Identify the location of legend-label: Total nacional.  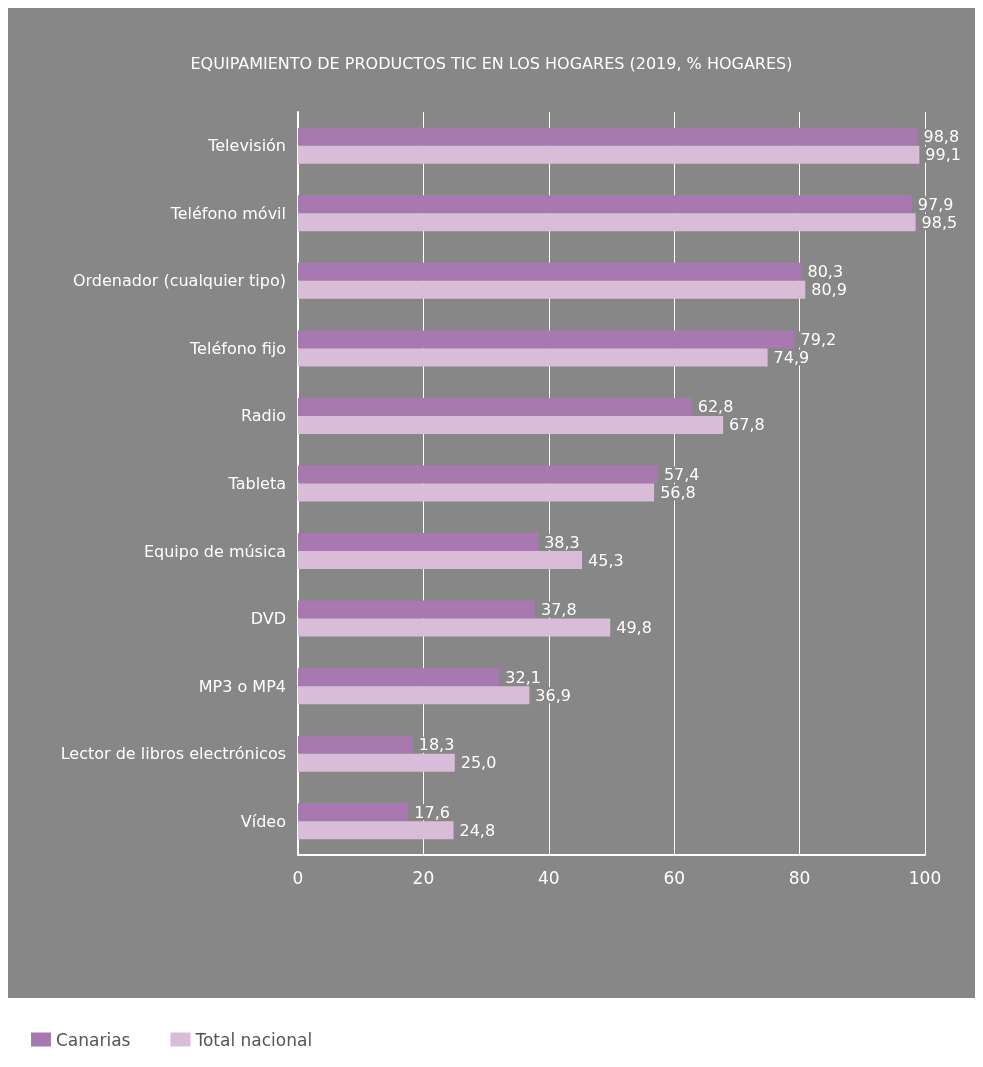
(253, 1039).